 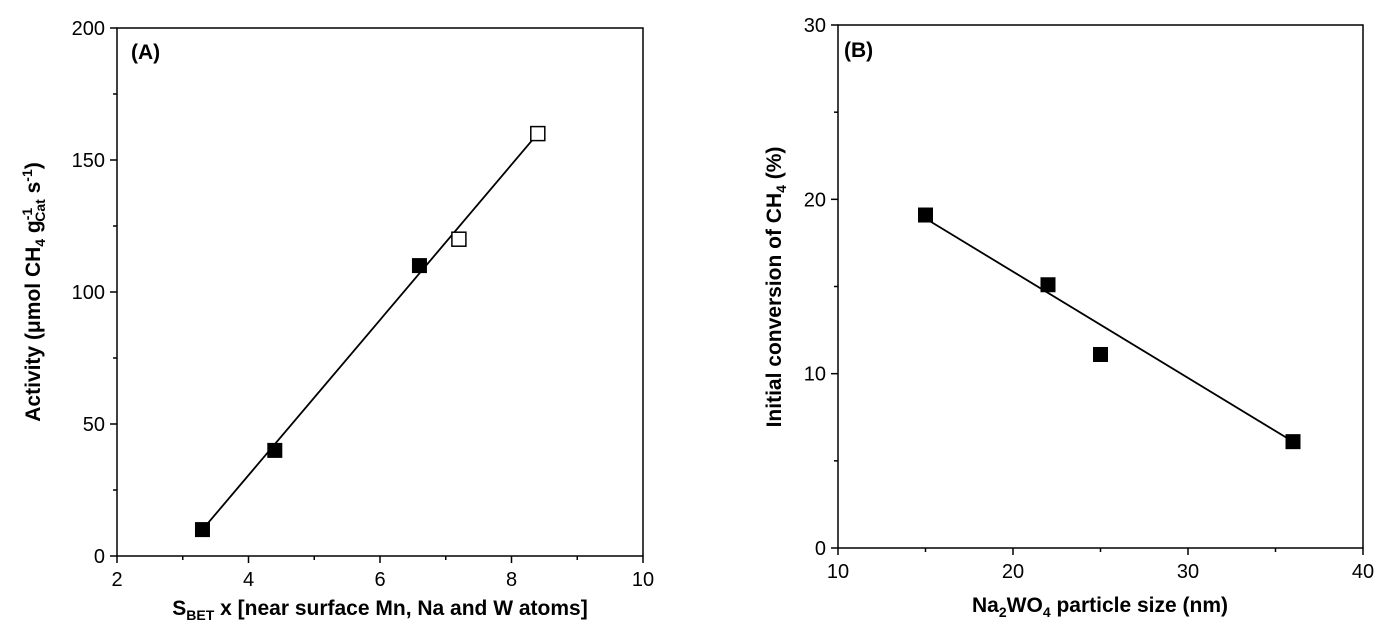 What do you see at coordinates (1100, 607) in the screenshot?
I see `panel-b-x-axis-title: Na2WO4 particle size (nm)` at bounding box center [1100, 607].